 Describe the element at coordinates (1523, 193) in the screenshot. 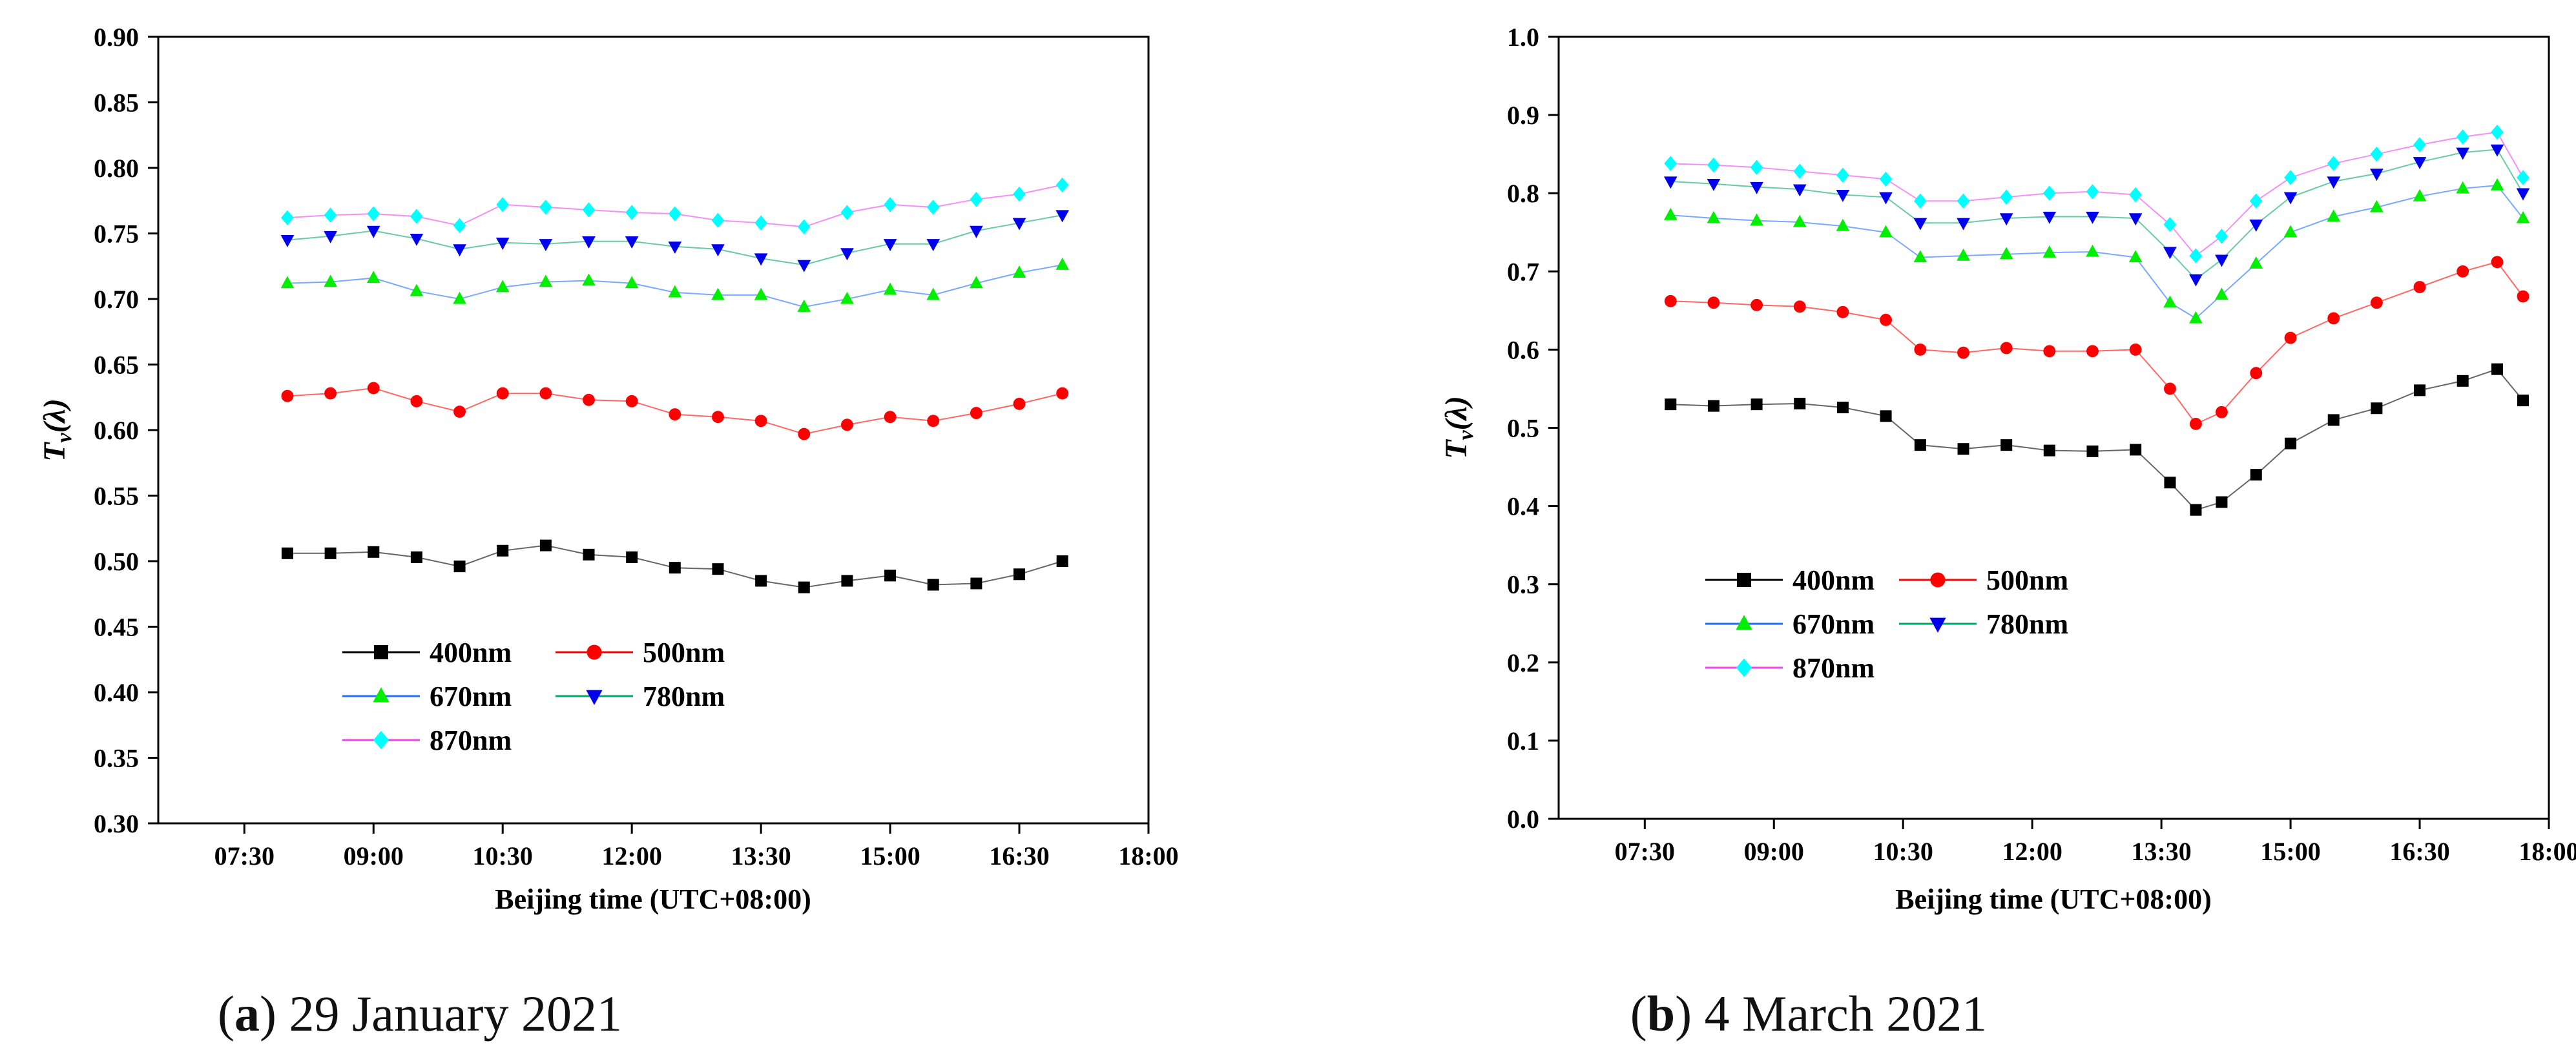

I see `y-tick-label: 0.8` at that location.